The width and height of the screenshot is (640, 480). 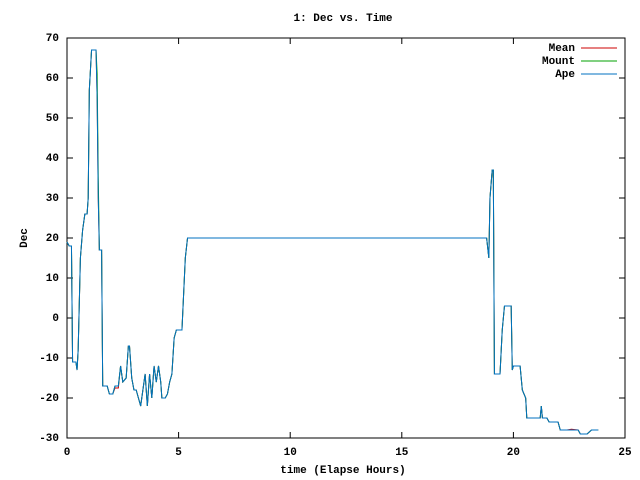 What do you see at coordinates (67, 453) in the screenshot?
I see `x-tick-label: 0` at bounding box center [67, 453].